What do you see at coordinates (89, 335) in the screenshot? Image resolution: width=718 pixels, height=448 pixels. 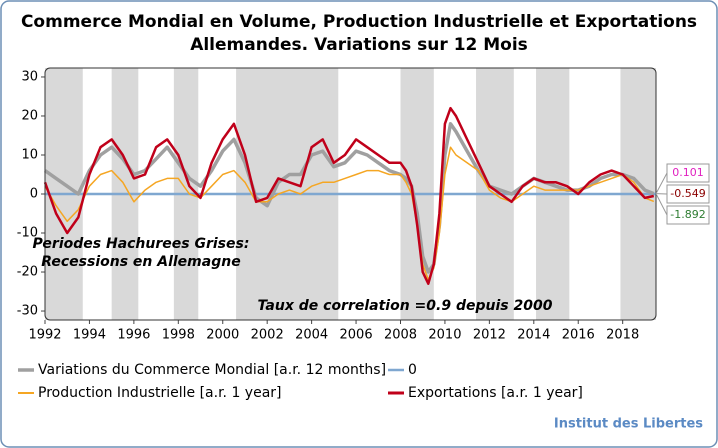 I see `x-tick-label: 1994` at bounding box center [89, 335].